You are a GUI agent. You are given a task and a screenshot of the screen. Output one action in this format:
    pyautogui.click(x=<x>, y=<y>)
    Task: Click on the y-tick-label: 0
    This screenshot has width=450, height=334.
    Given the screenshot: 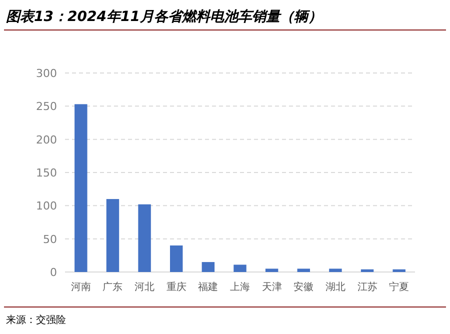 What is the action you would take?
    pyautogui.click(x=53, y=272)
    